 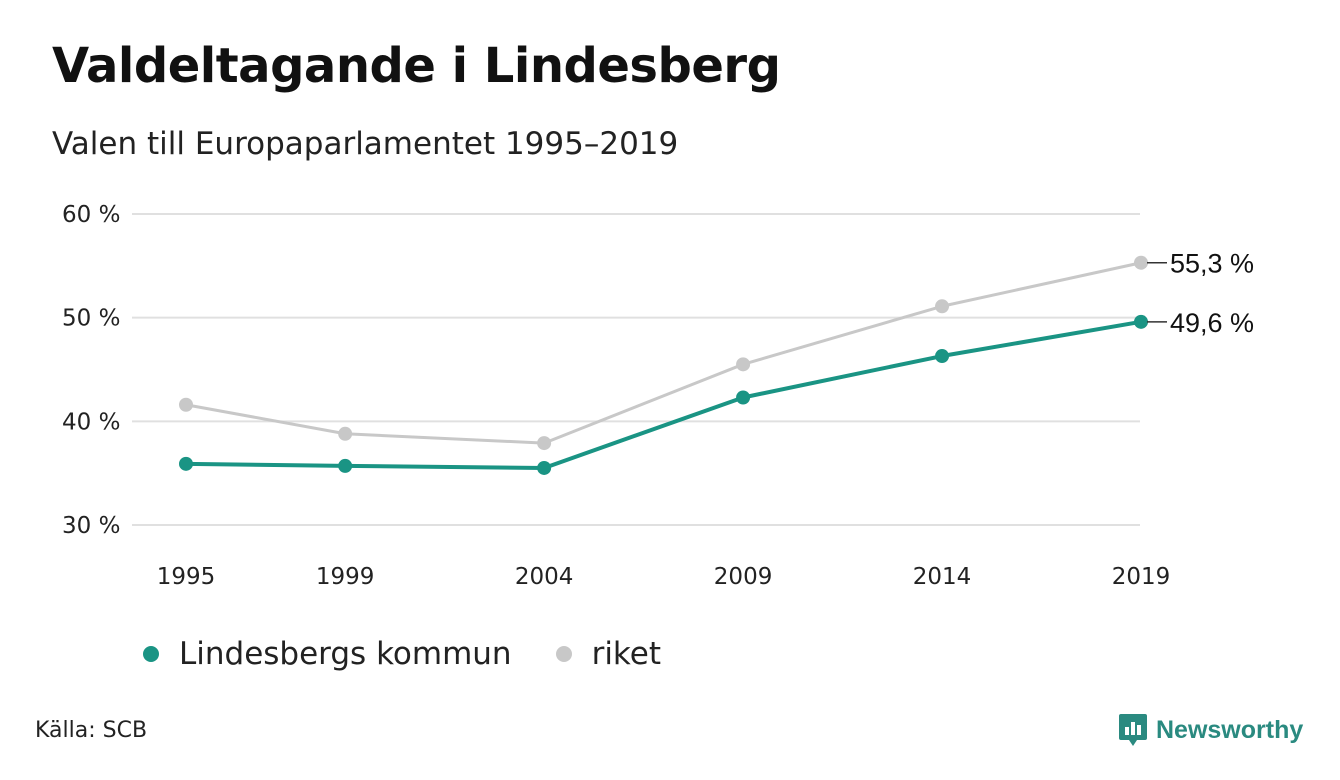 What do you see at coordinates (345, 654) in the screenshot?
I see `legend-label-kommun: Lindesbergs kommun` at bounding box center [345, 654].